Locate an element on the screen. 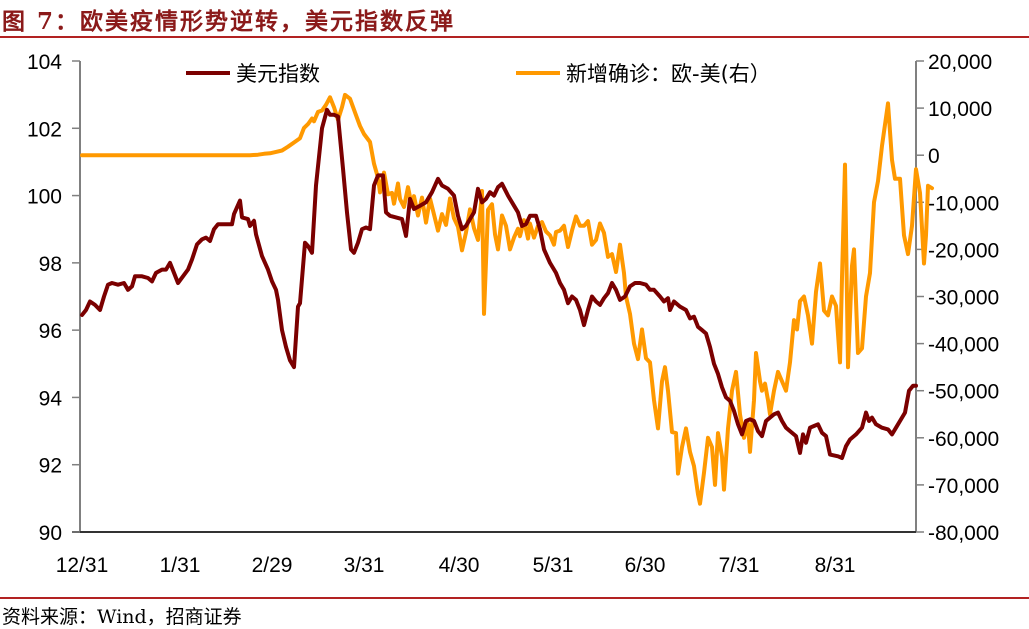  right-tick-label: -20,000 is located at coordinates (963, 250).